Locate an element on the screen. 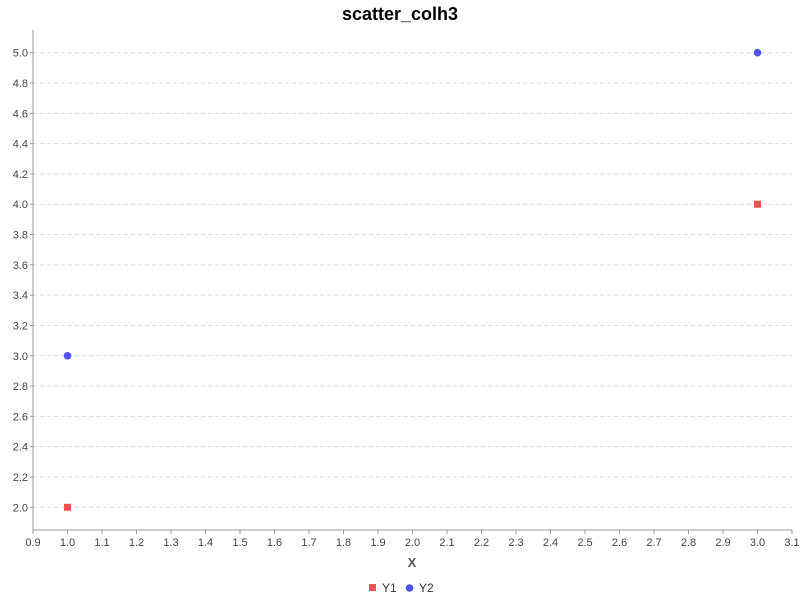 The image size is (800, 605). x-tick-label: 0.9 is located at coordinates (32, 543).